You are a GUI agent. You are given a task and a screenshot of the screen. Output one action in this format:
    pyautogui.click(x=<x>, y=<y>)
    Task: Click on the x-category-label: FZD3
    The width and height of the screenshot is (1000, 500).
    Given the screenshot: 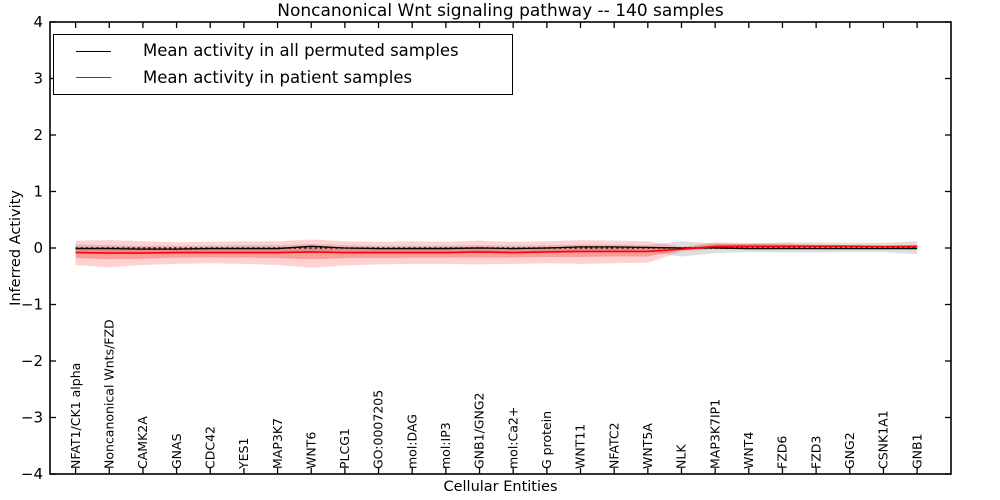 What is the action you would take?
    pyautogui.click(x=815, y=452)
    